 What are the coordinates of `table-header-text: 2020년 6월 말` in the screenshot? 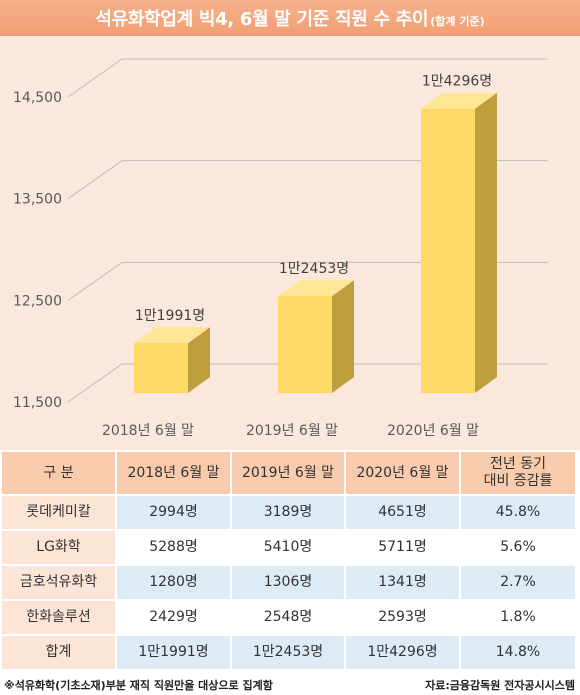 It's located at (402, 472).